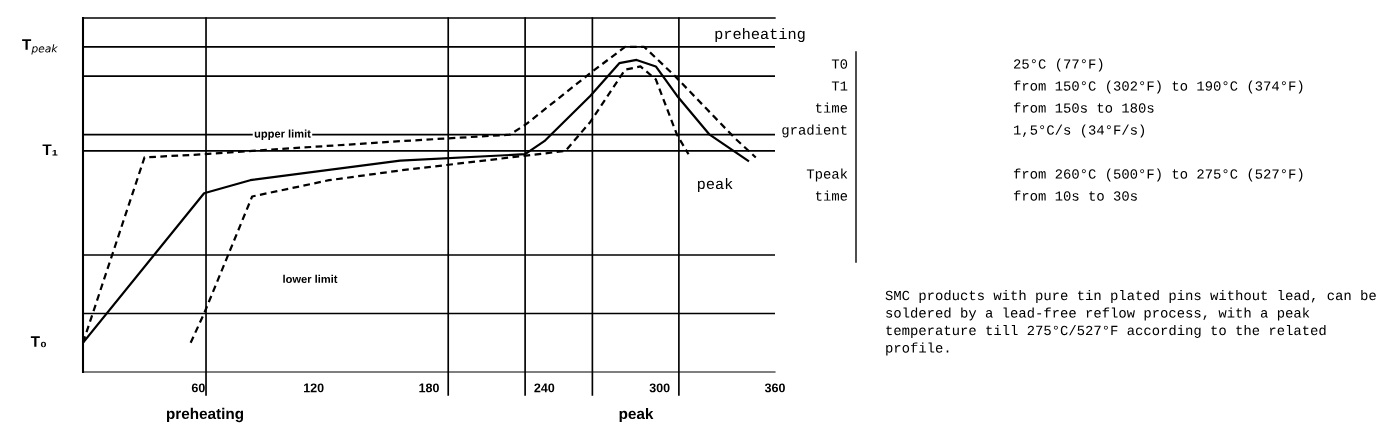 This screenshot has width=1382, height=439. What do you see at coordinates (38, 342) in the screenshot?
I see `annotation: T₀` at bounding box center [38, 342].